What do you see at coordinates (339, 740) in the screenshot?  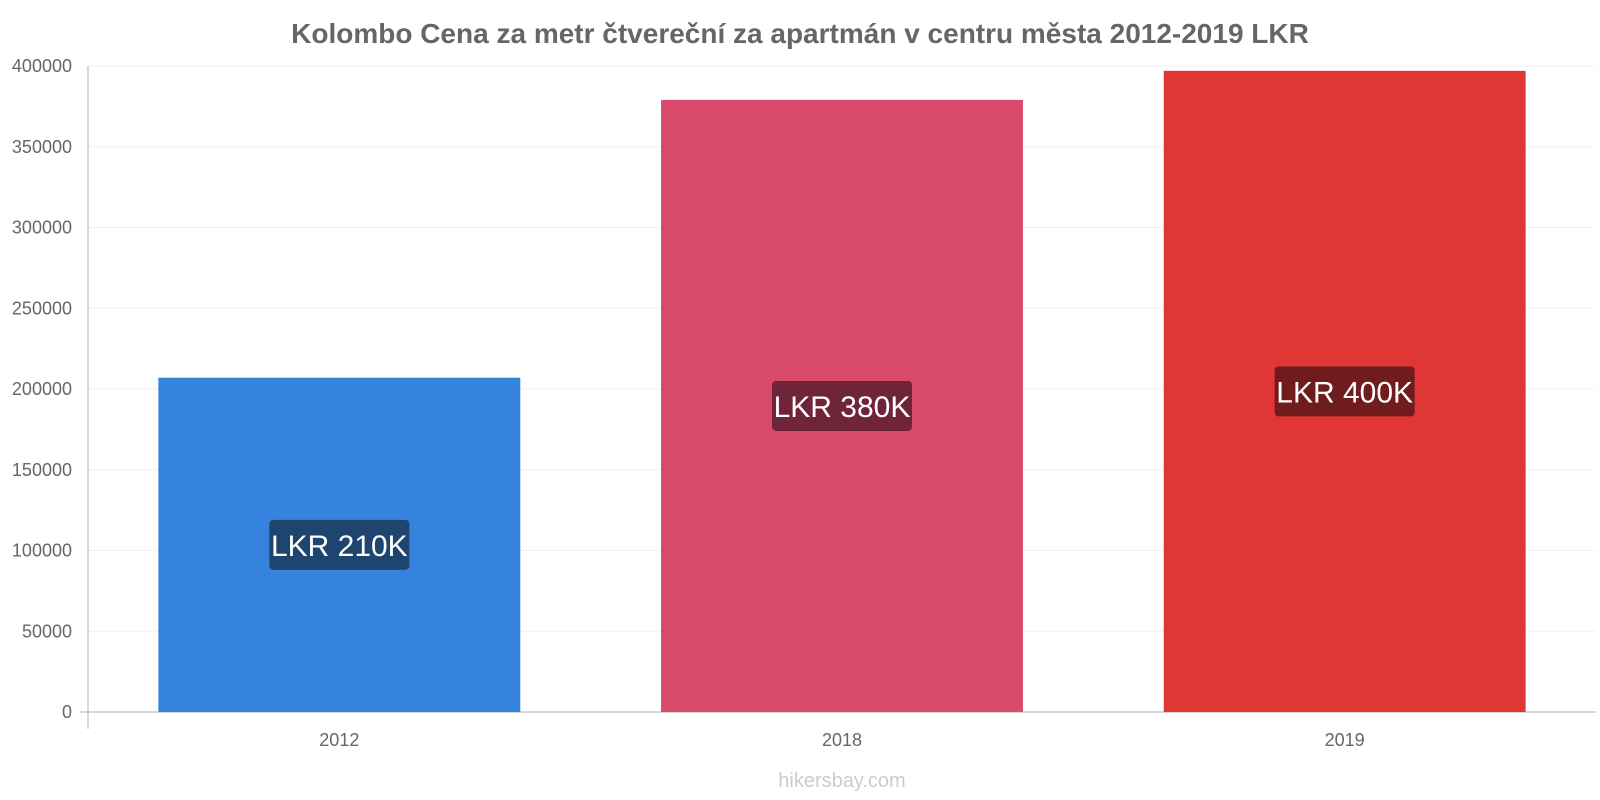 I see `x-tick-label: 2012` at bounding box center [339, 740].